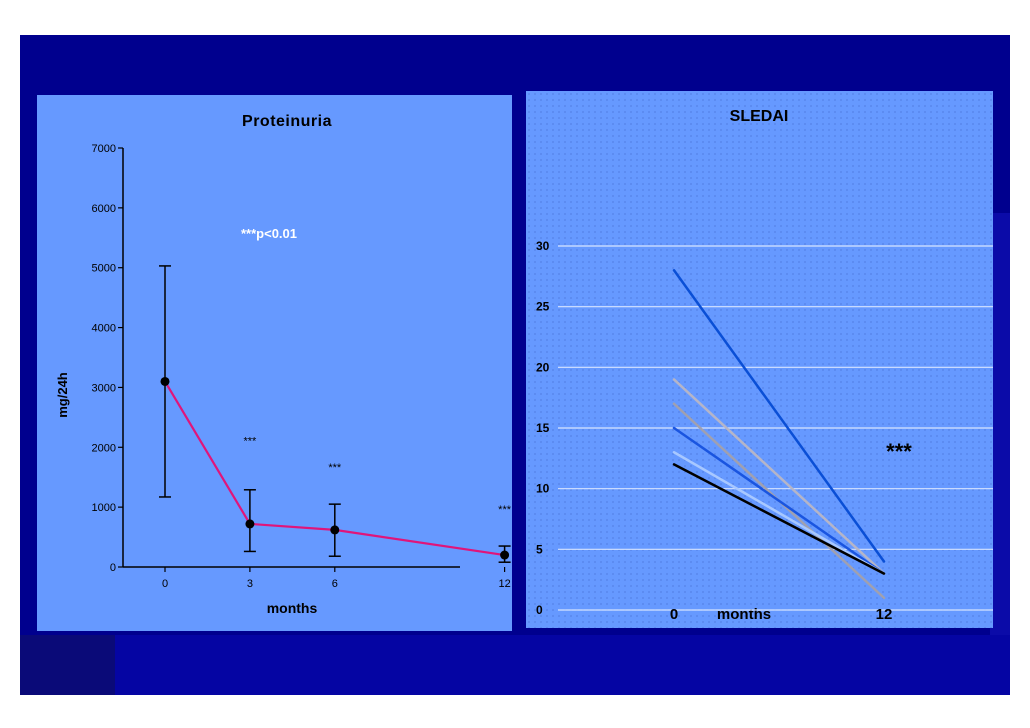 The height and width of the screenshot is (728, 1030). I want to click on y-tick-label: 5000, so click(104, 269).